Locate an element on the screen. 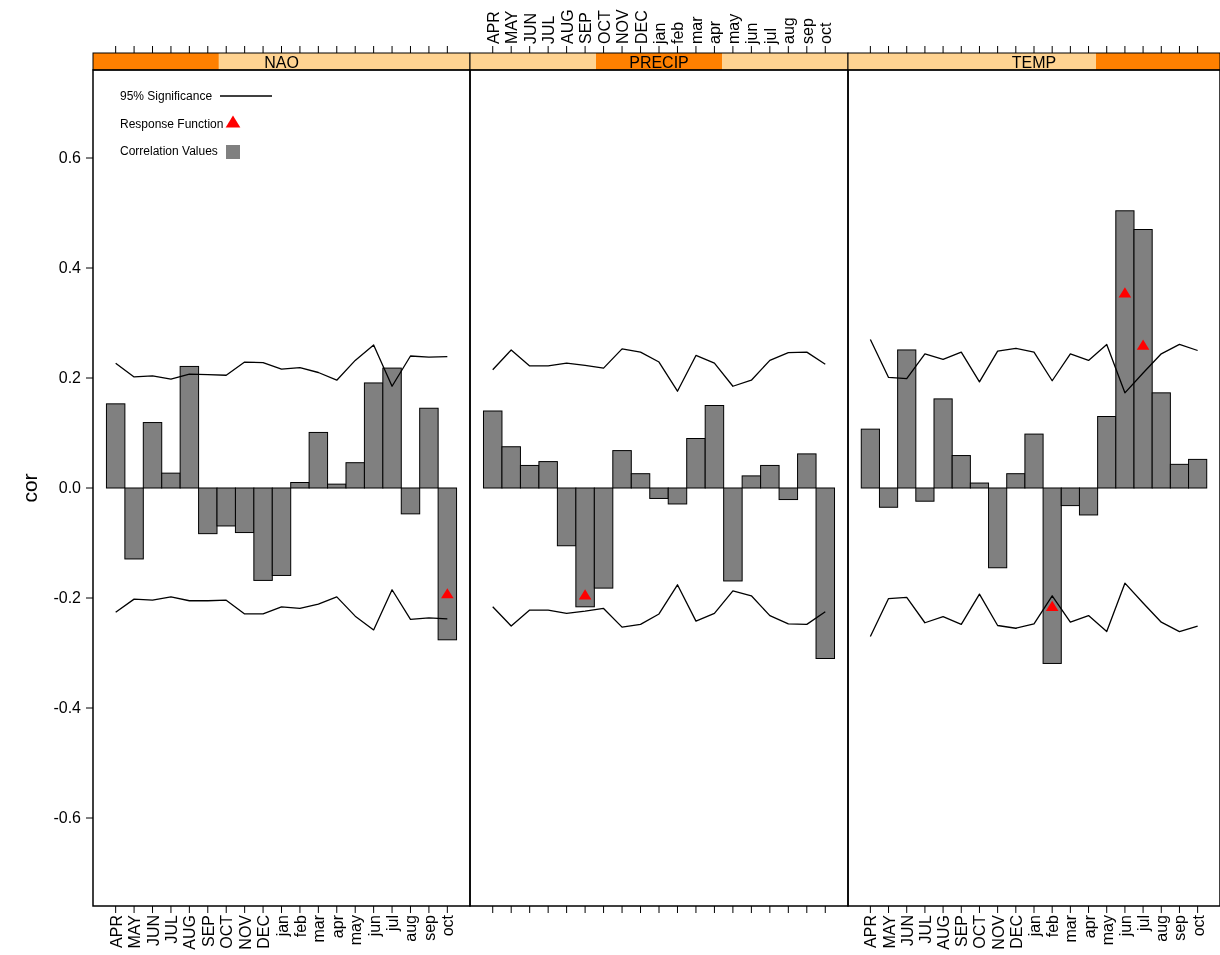 The image size is (1220, 955). y-tick-label: 0.6 is located at coordinates (70, 157).